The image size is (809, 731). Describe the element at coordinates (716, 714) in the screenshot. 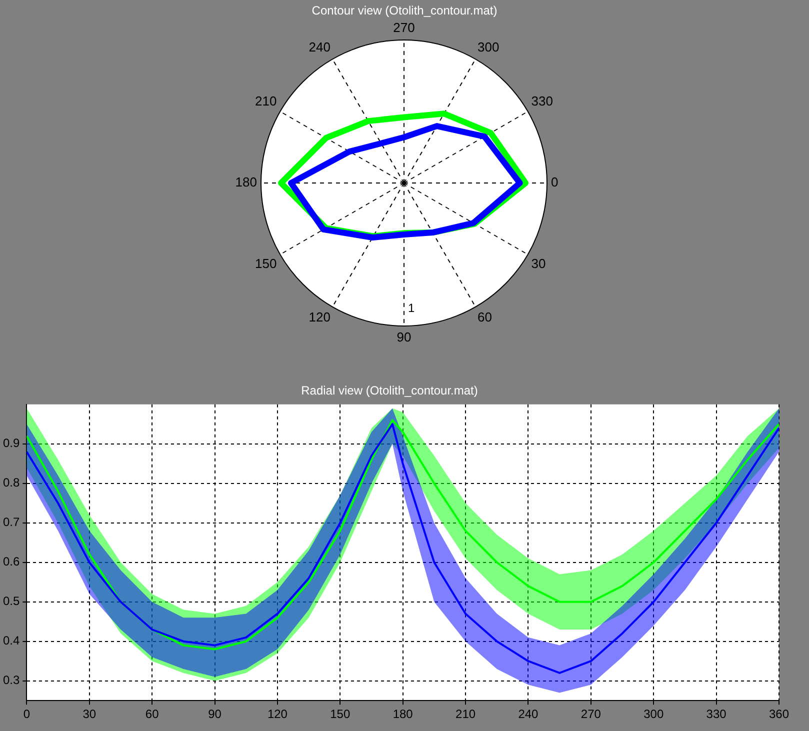

I see `x-tick-label: 330` at that location.